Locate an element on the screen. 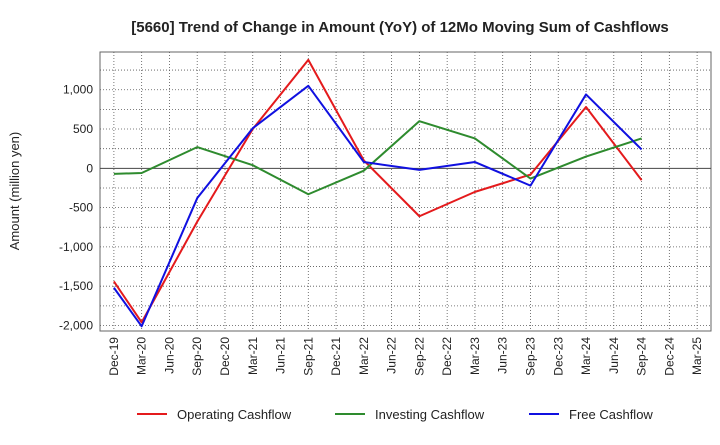 This screenshot has height=445, width=720. x-tick-label: Jun-22 is located at coordinates (392, 355).